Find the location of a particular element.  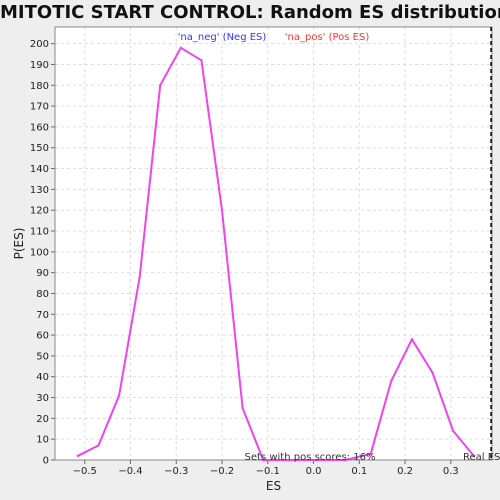

y-tick-label: 100 is located at coordinates (39, 252).